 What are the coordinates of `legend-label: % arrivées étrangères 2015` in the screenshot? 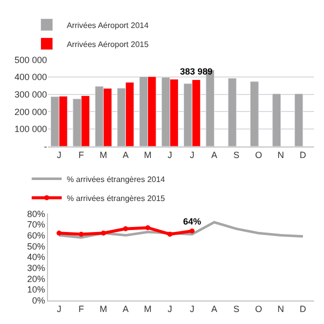 It's located at (116, 198).